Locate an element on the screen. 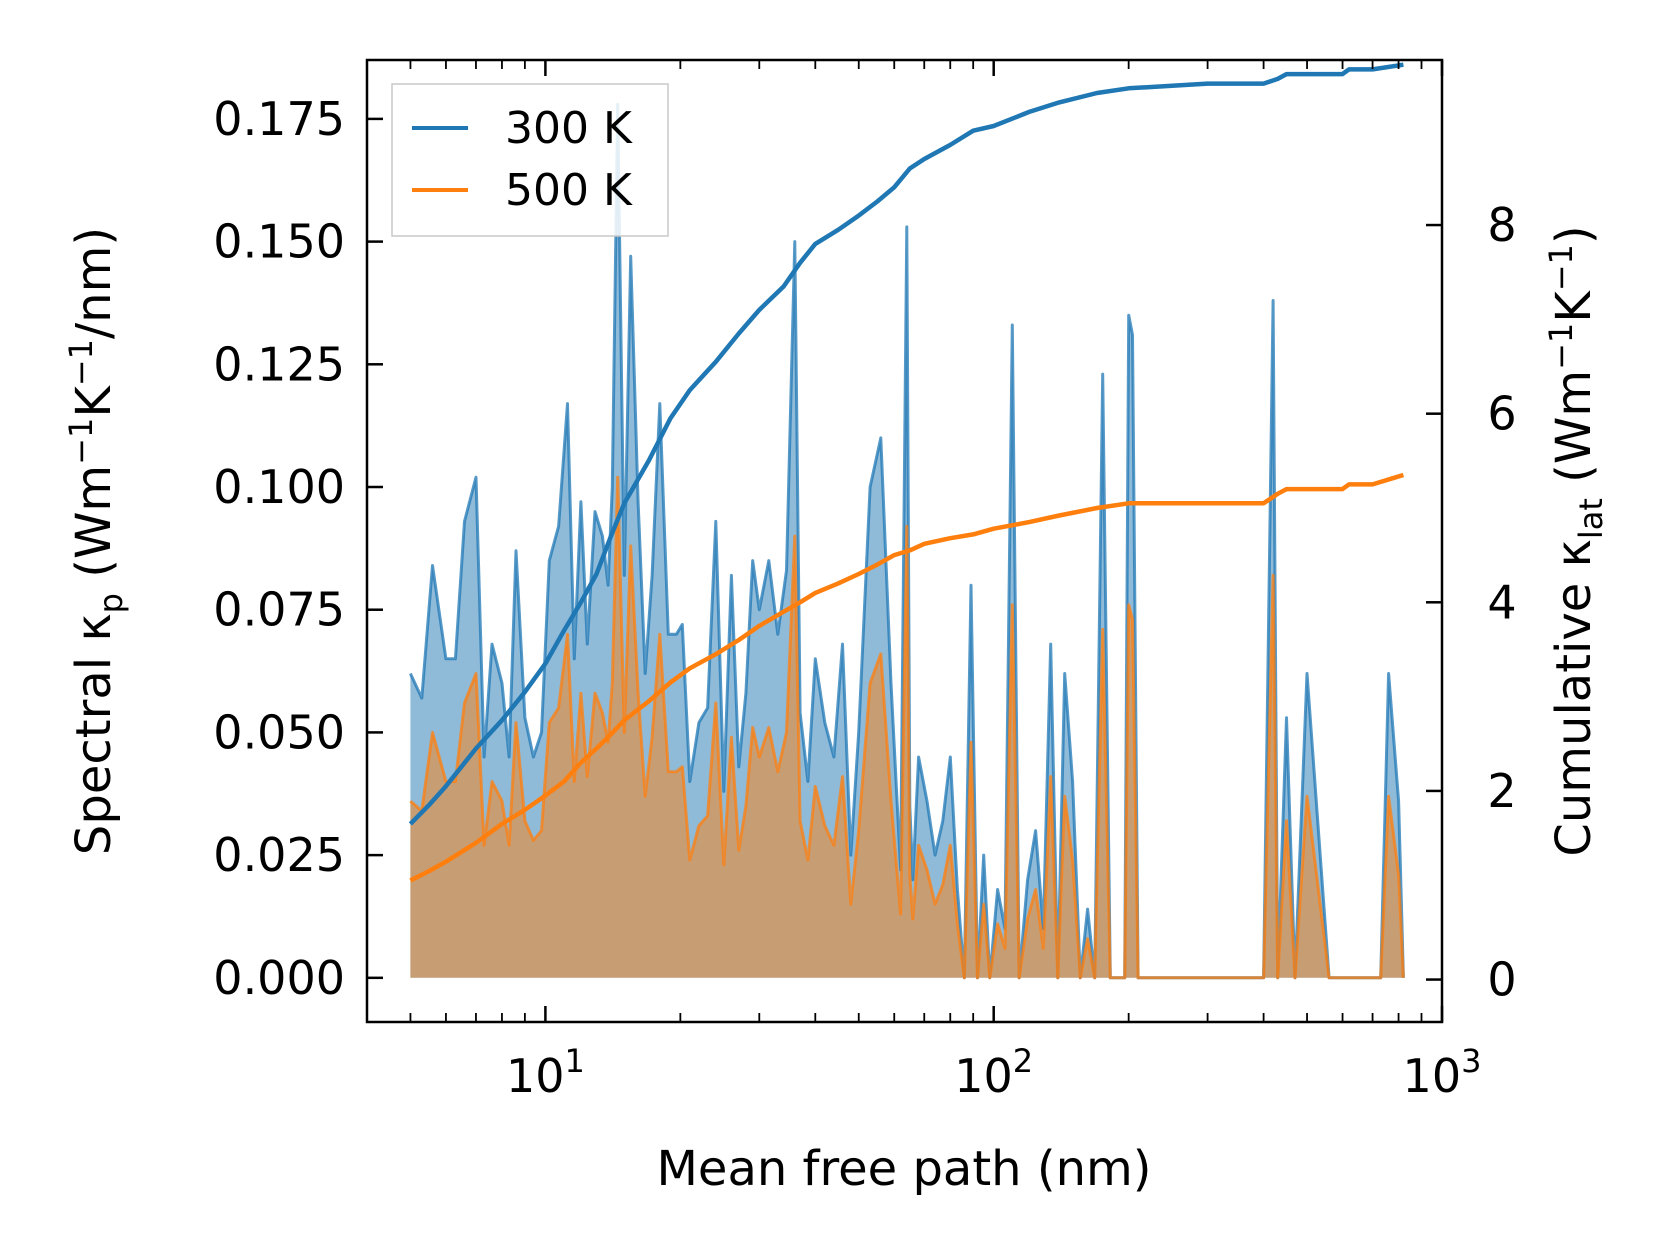  y-left-unit-suffix: /nm) is located at coordinates (94, 283).